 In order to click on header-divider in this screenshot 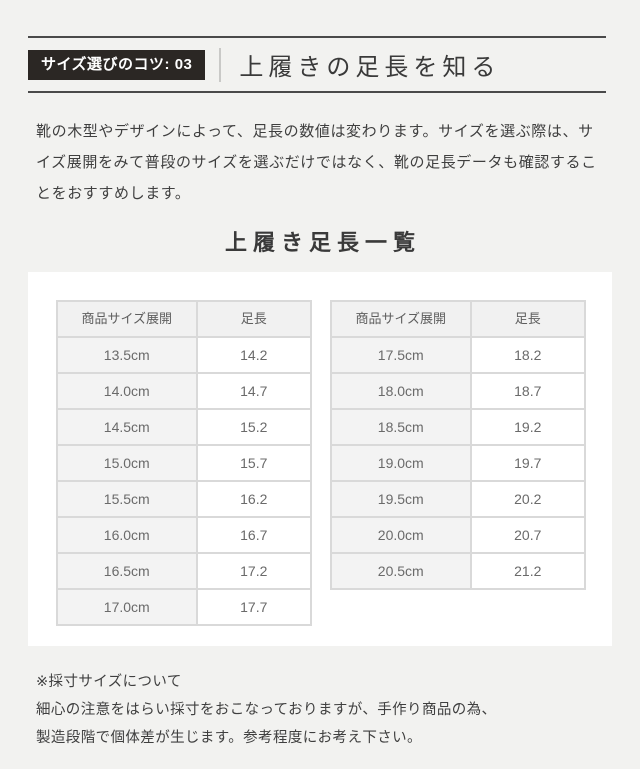, I will do `click(220, 64)`.